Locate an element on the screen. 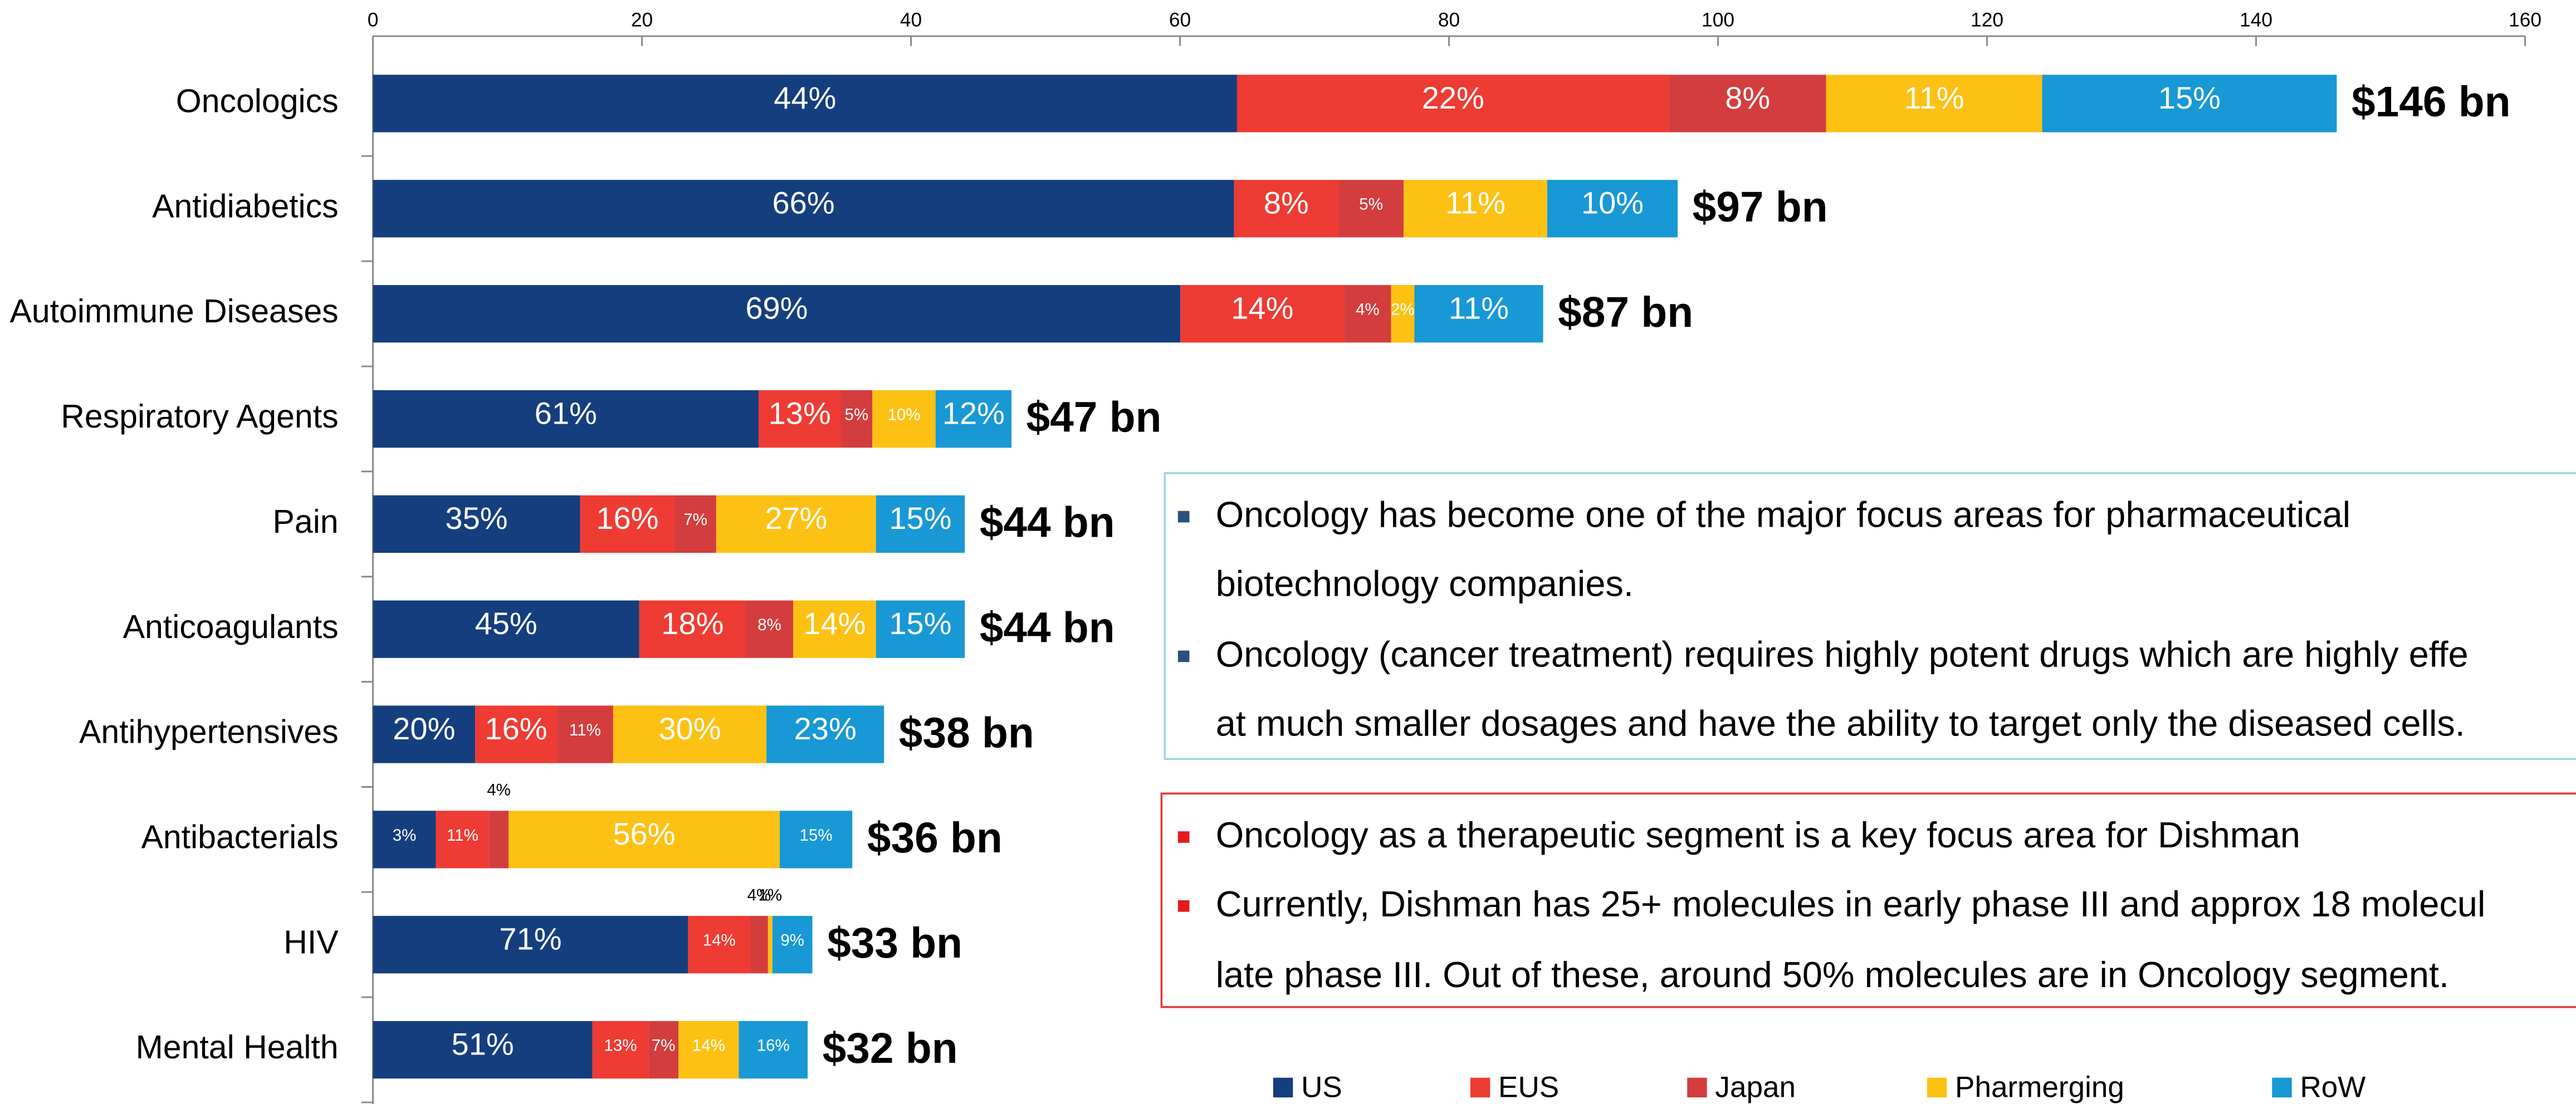 This screenshot has width=2576, height=1104. highlights-box is located at coordinates (1868, 900).